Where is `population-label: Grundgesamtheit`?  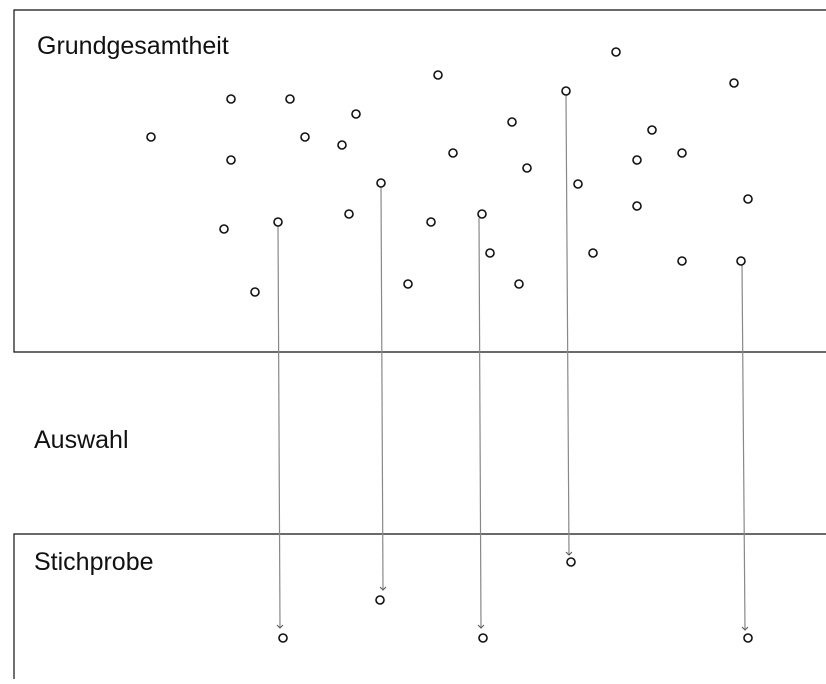 population-label: Grundgesamtheit is located at coordinates (133, 46).